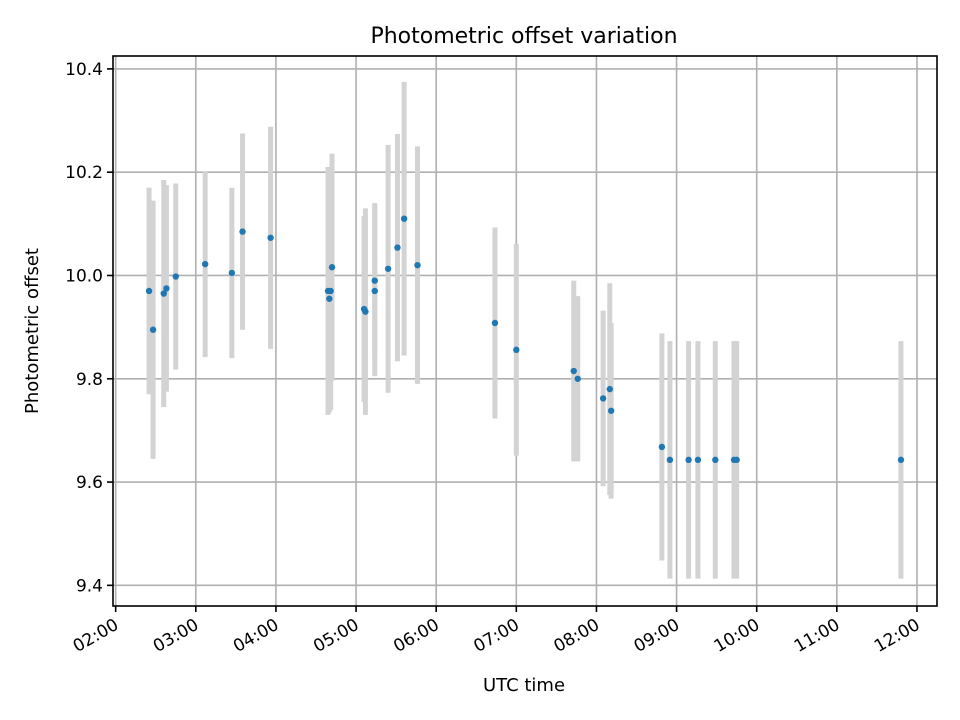 The width and height of the screenshot is (960, 720). I want to click on x-tick-label: 04:00, so click(256, 636).